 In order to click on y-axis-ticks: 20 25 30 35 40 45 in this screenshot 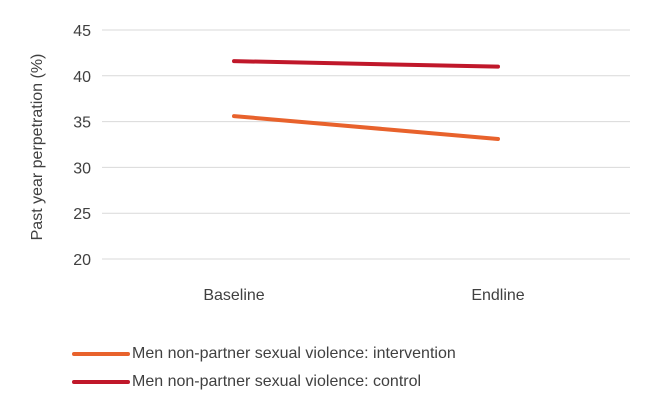, I will do `click(82, 146)`.